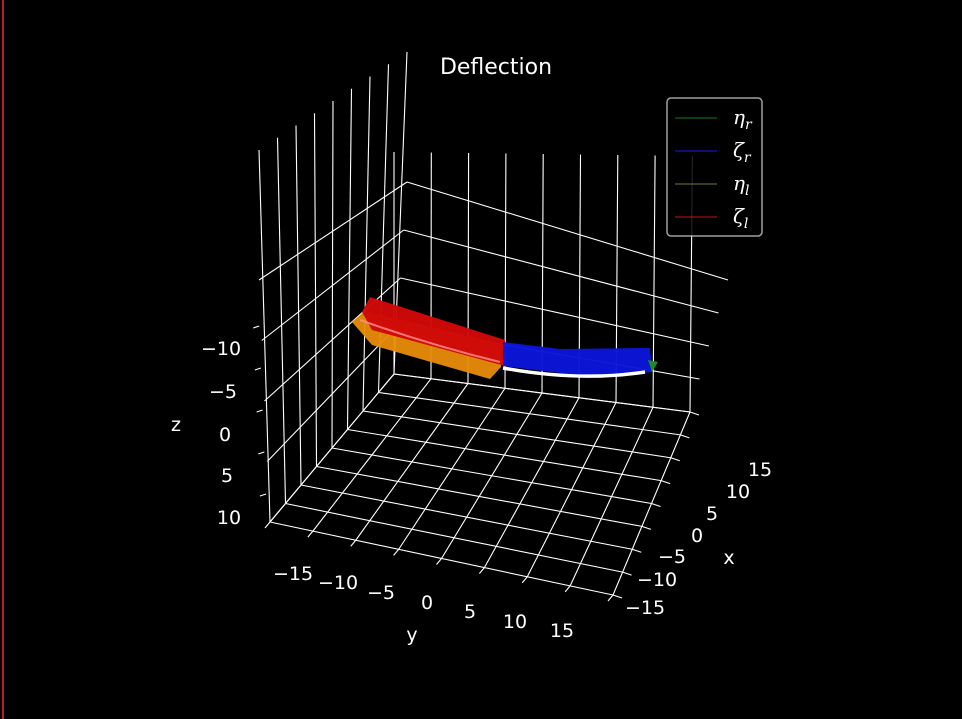 This screenshot has width=962, height=719. What do you see at coordinates (411, 635) in the screenshot?
I see `y-axis-label: y` at bounding box center [411, 635].